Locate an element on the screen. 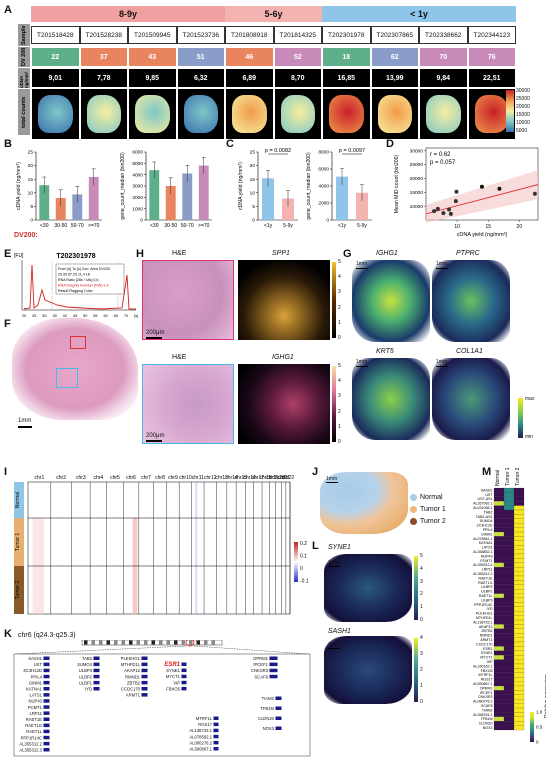 The width and height of the screenshot is (547, 759). row-label: RGS17 is located at coordinates (487, 680).